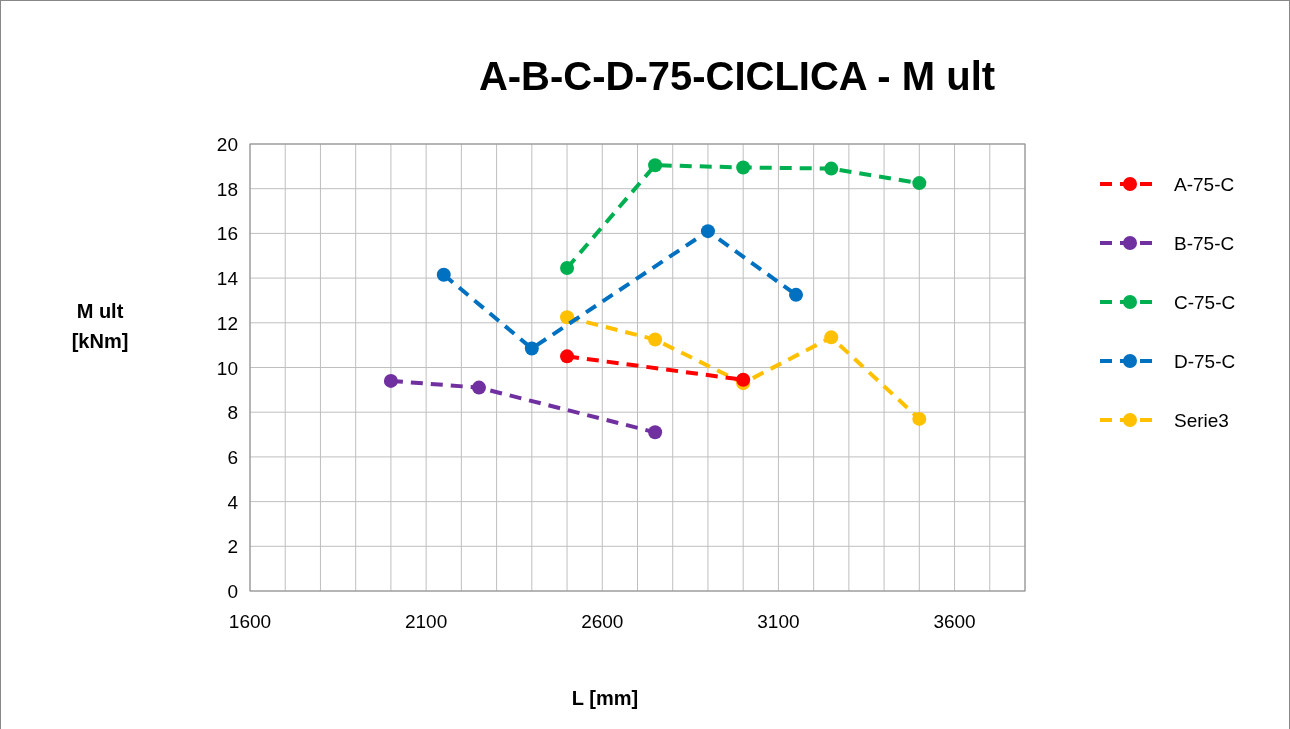  I want to click on chart-title: A-B-C-D-75-CICLICA - M ult, so click(737, 76).